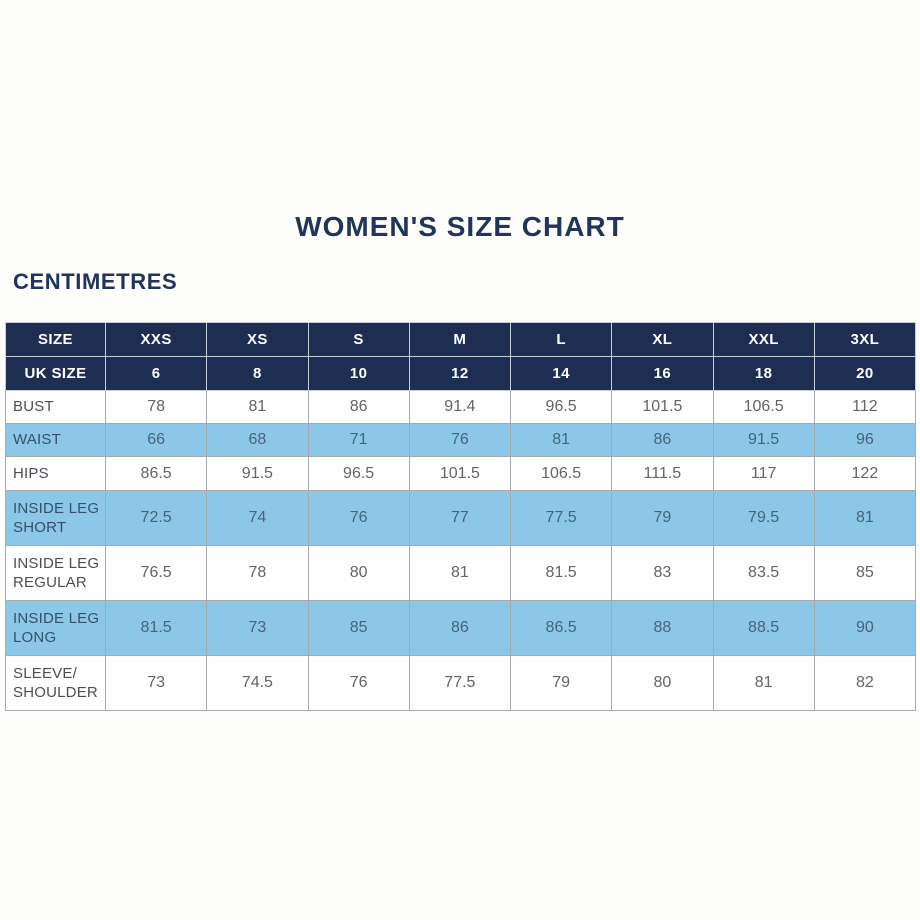  Describe the element at coordinates (156, 573) in the screenshot. I see `inside-leg-regular-xxs: 76.5` at that location.